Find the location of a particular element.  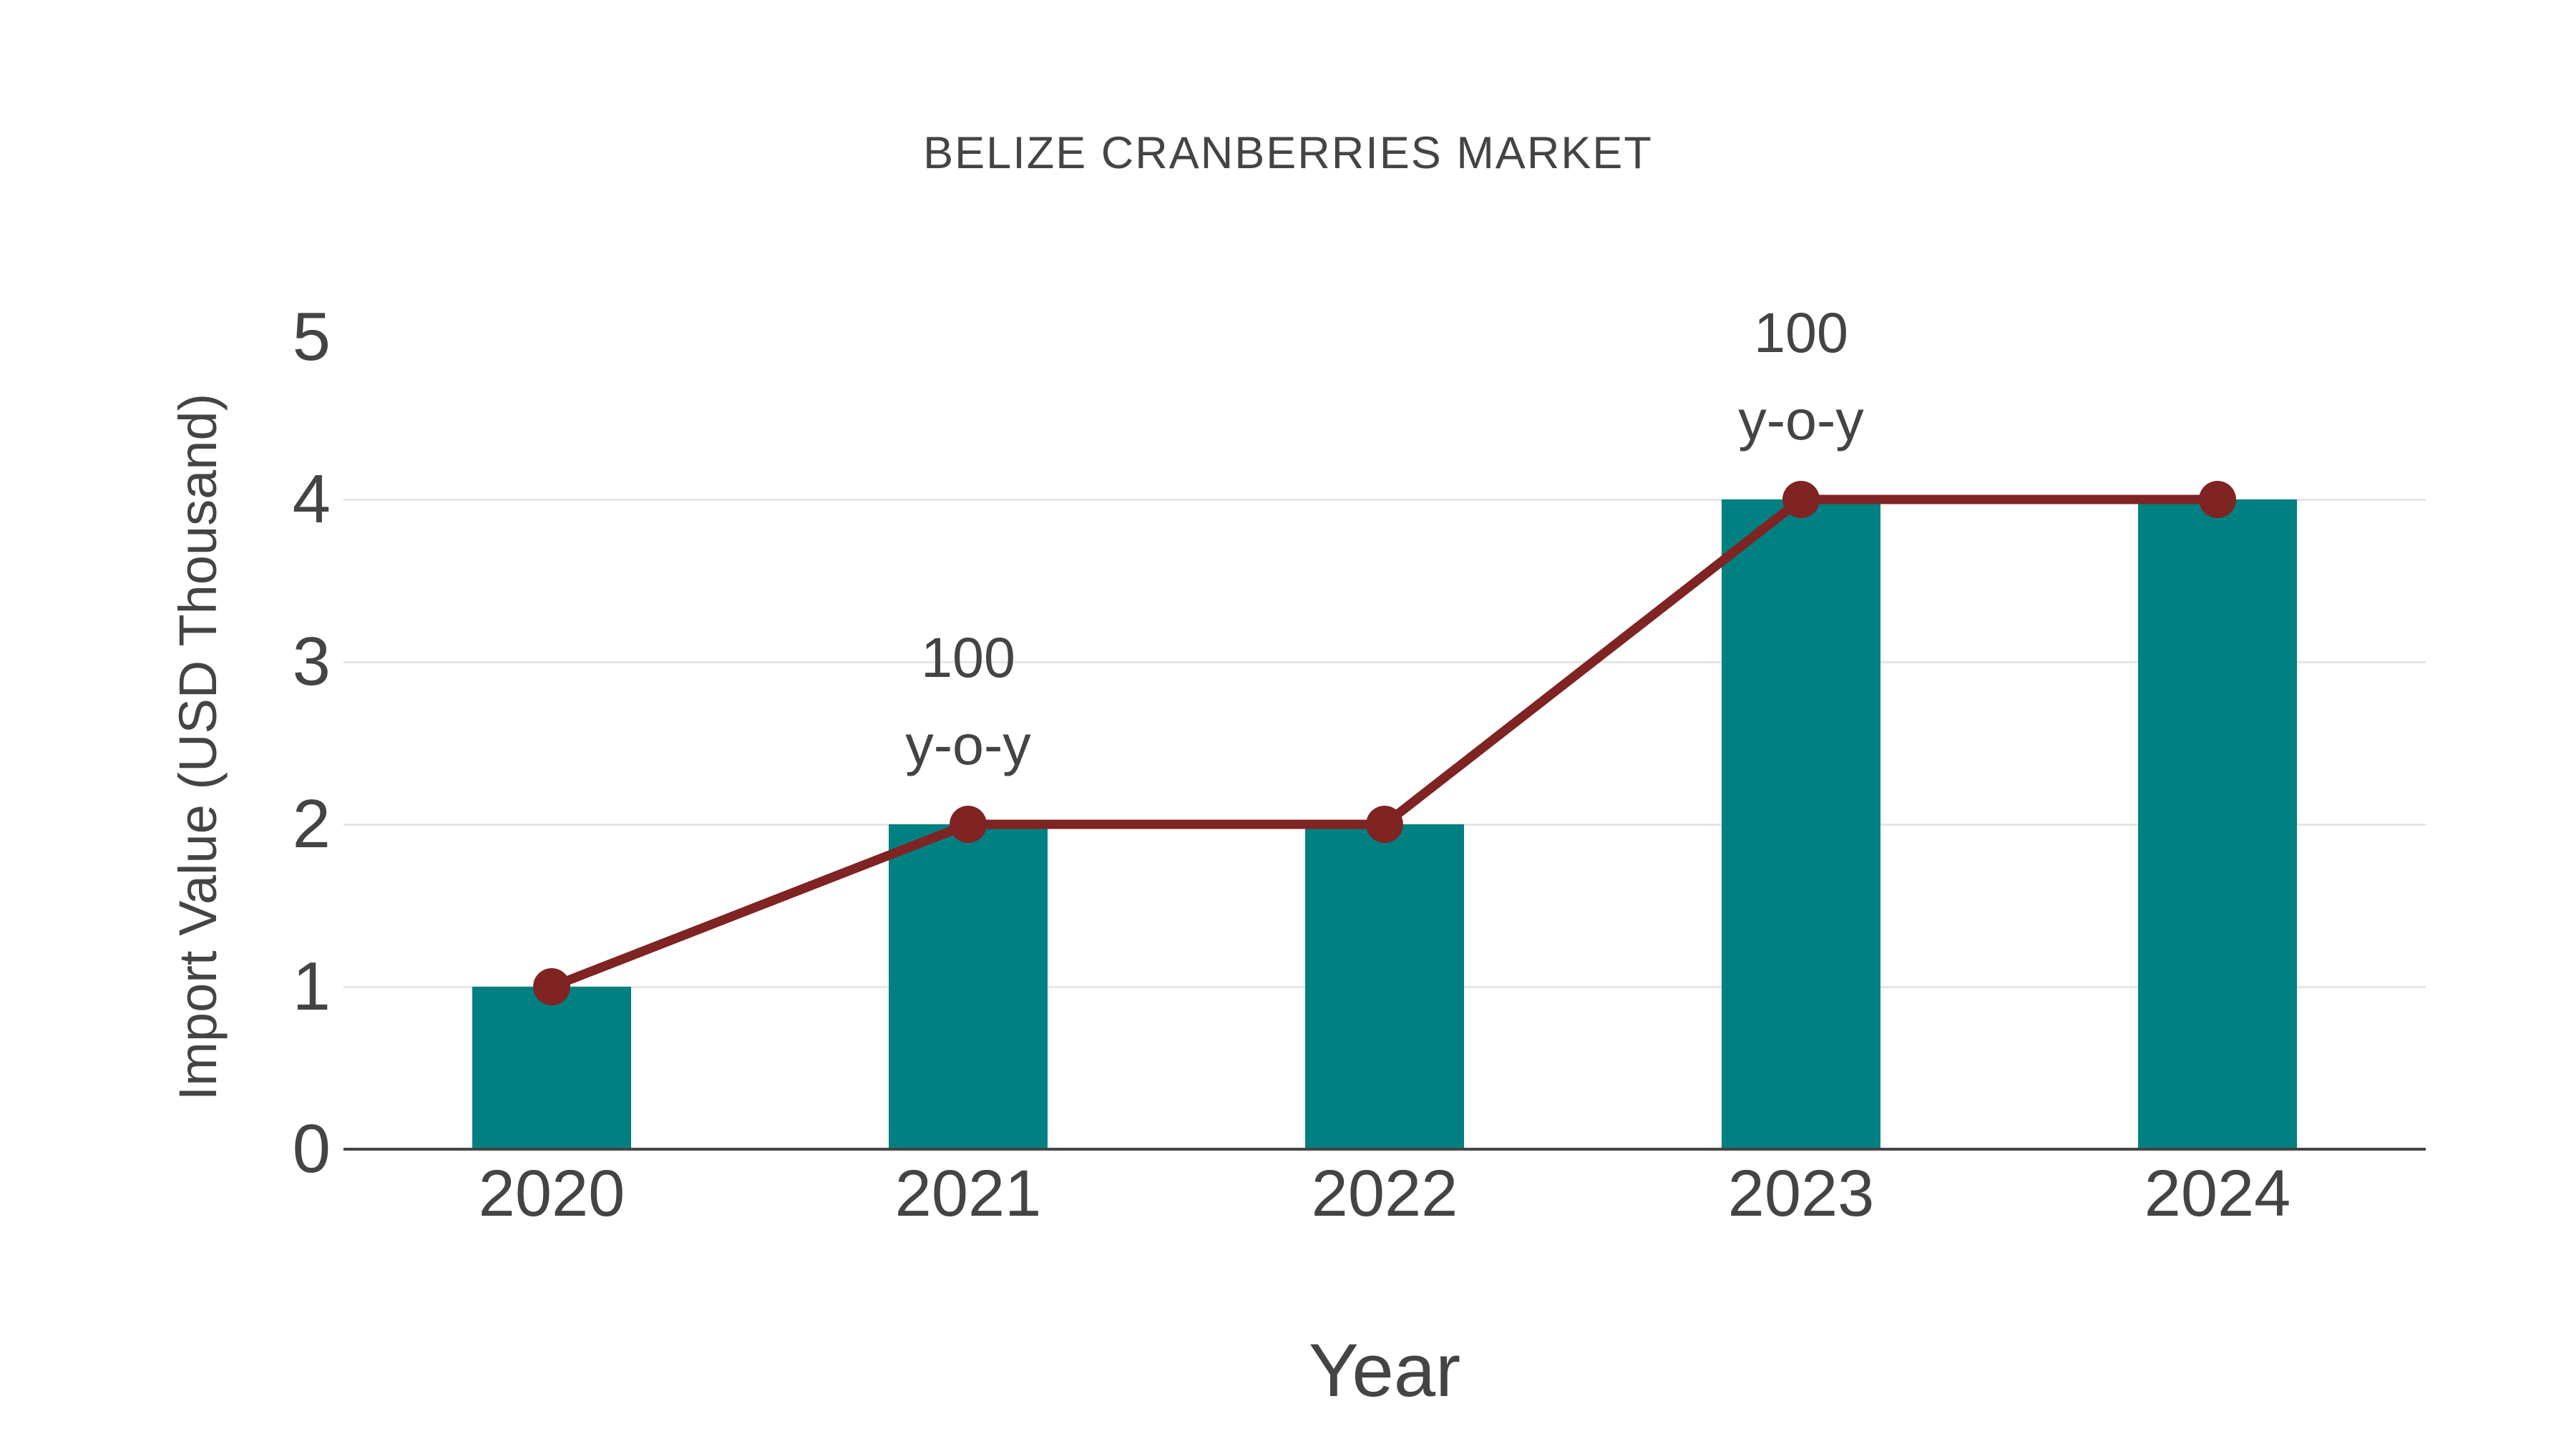

x-tick-label-2020: 2020 is located at coordinates (551, 1193).